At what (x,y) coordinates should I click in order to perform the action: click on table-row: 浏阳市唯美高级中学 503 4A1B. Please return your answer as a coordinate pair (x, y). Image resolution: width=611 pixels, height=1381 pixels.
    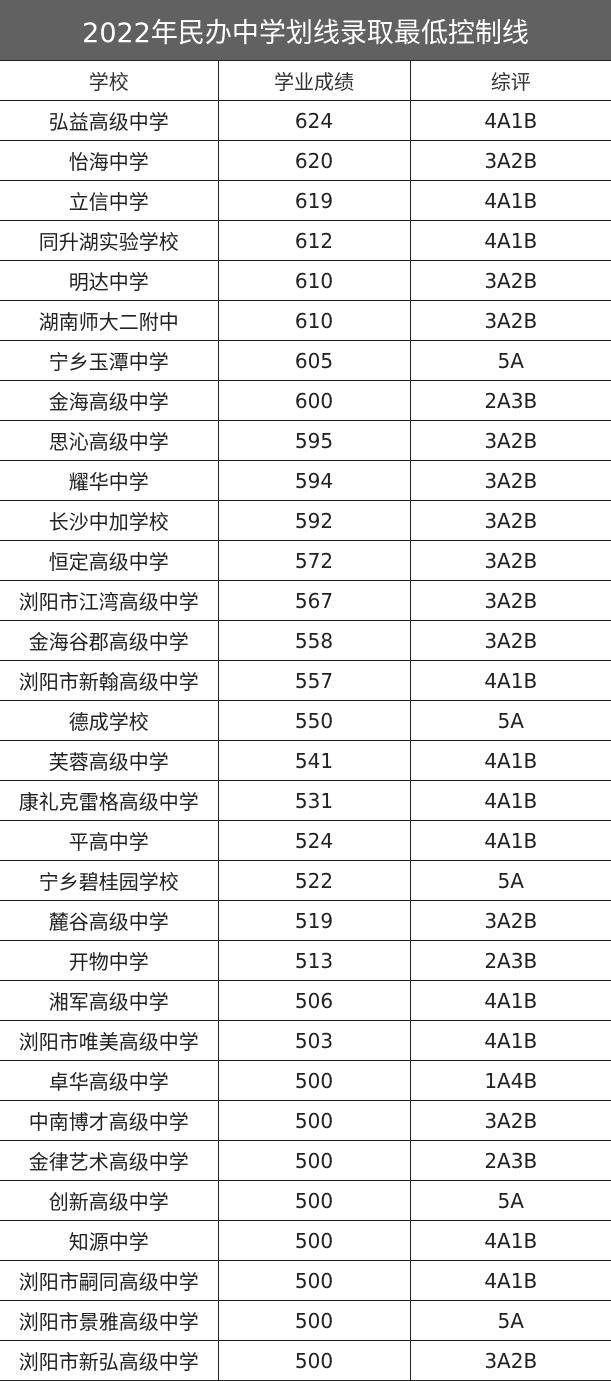
    Looking at the image, I should click on (305, 1040).